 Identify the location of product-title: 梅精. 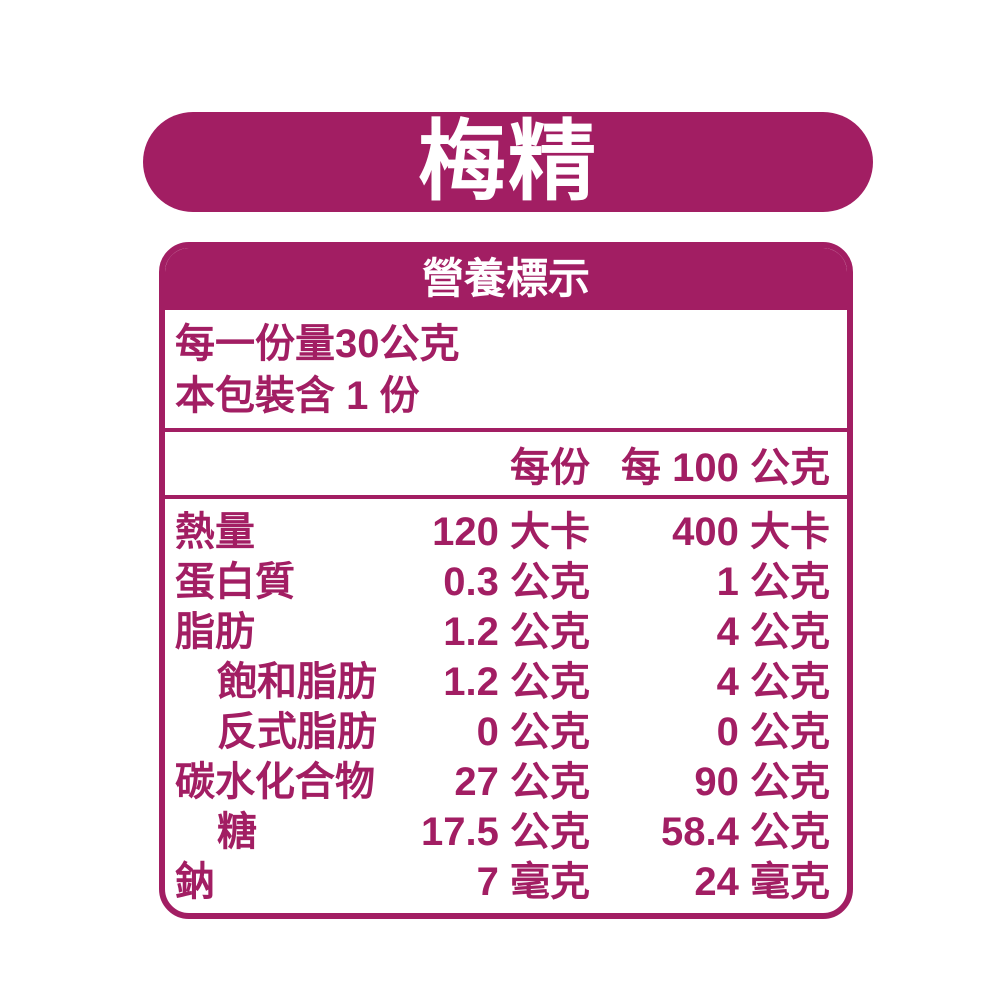
(507, 161).